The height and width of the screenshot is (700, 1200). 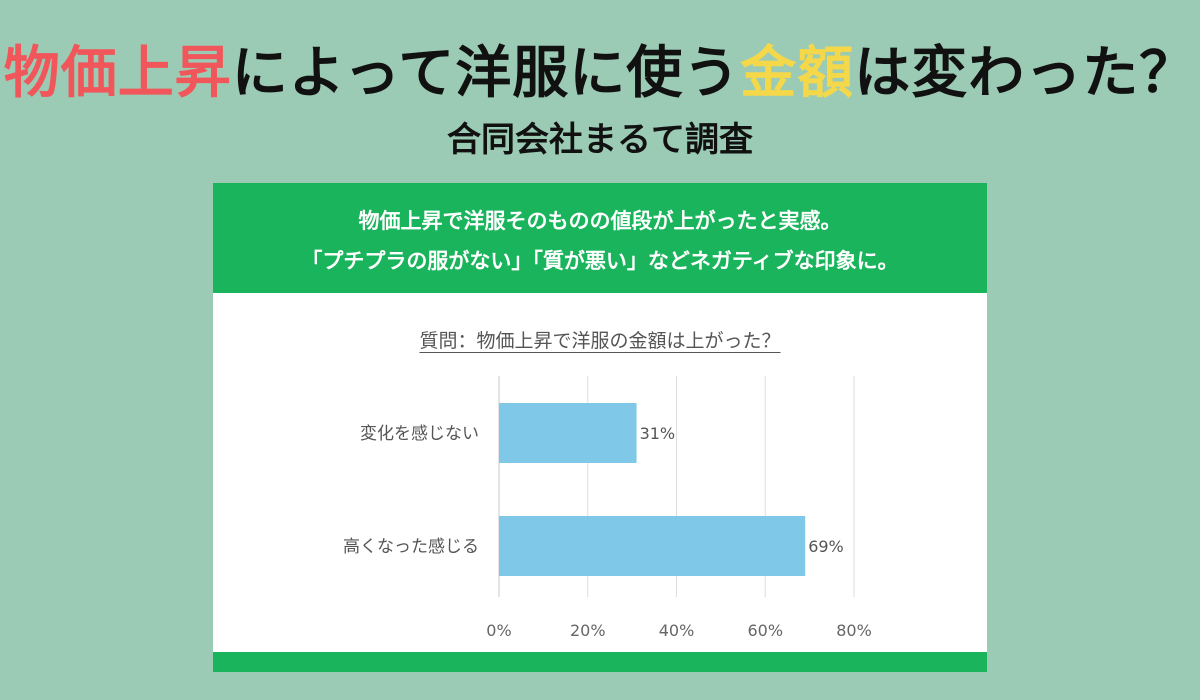 What do you see at coordinates (658, 433) in the screenshot?
I see `data-label: 31%` at bounding box center [658, 433].